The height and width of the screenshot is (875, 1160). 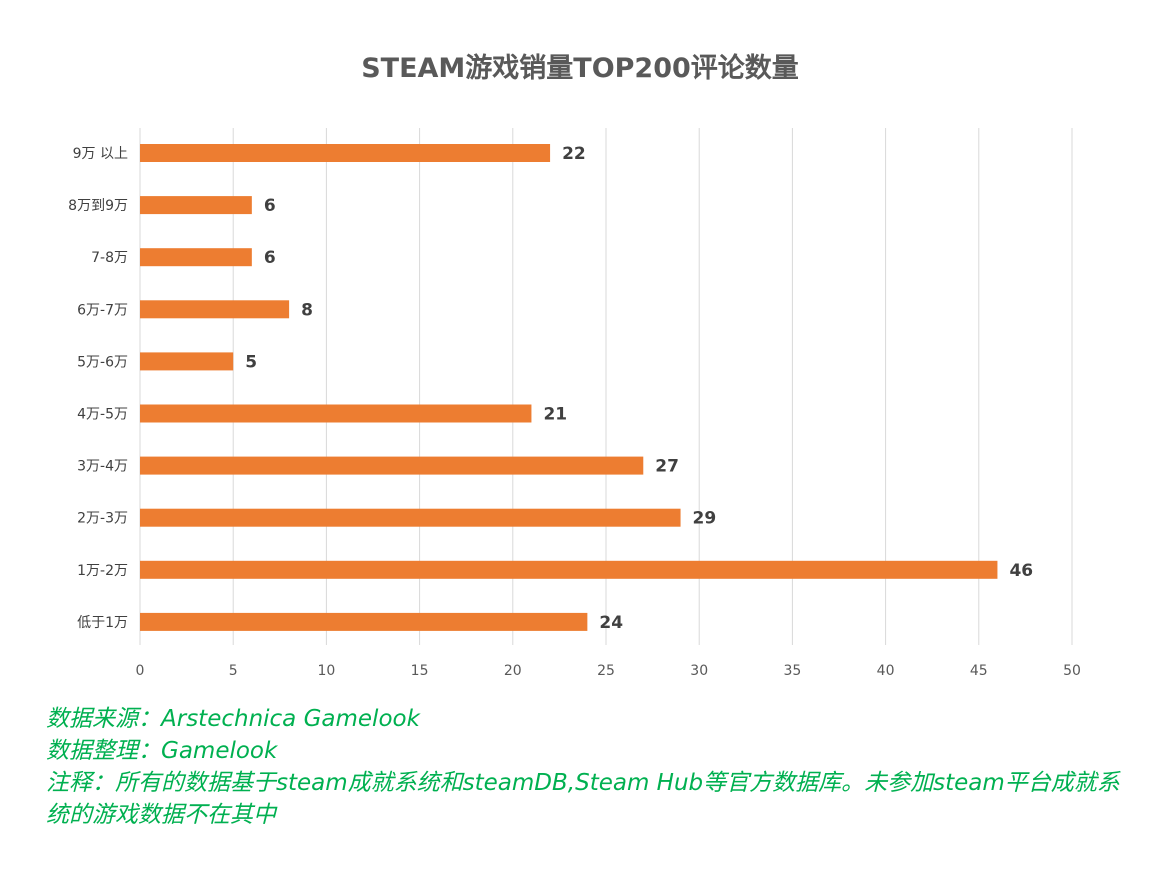 What do you see at coordinates (233, 671) in the screenshot?
I see `x-tick-label: 5` at bounding box center [233, 671].